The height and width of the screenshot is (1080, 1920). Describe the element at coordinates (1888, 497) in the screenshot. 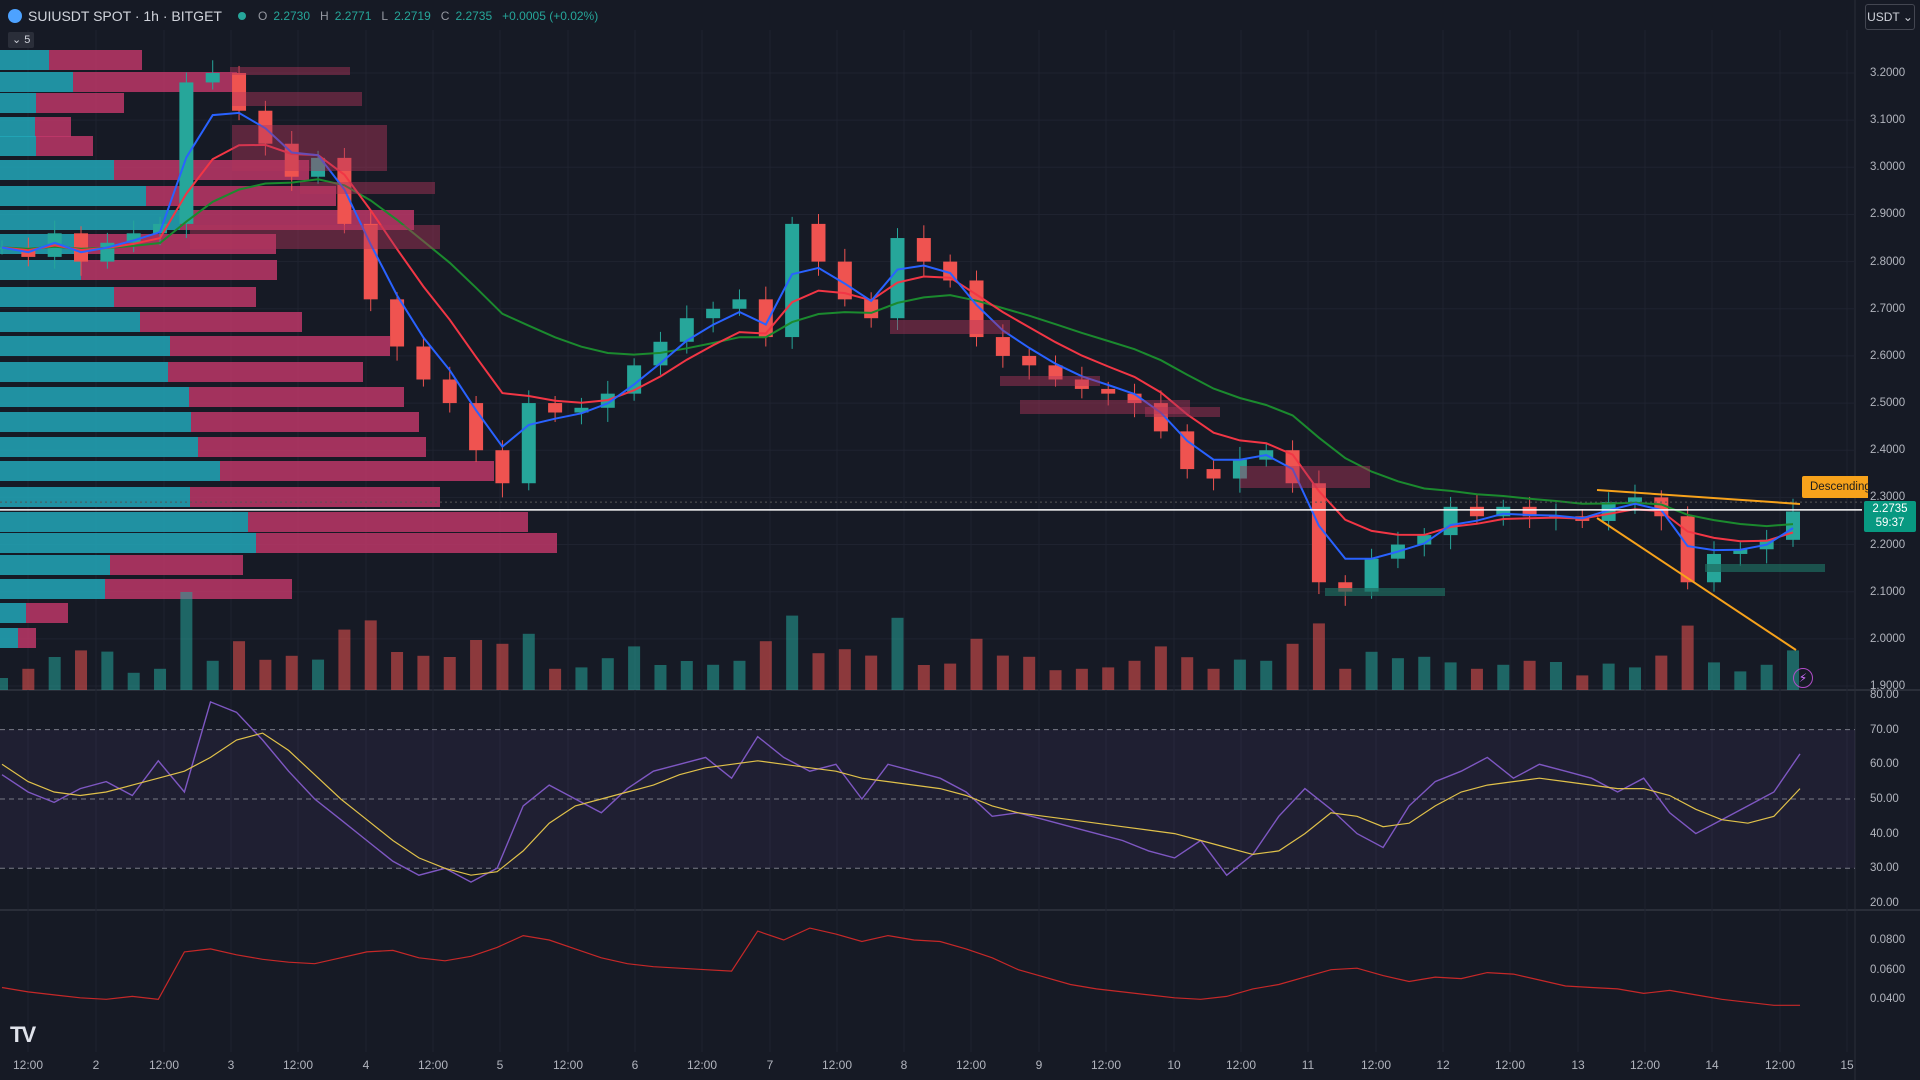

I see `price-tick-label: 2.3000` at that location.